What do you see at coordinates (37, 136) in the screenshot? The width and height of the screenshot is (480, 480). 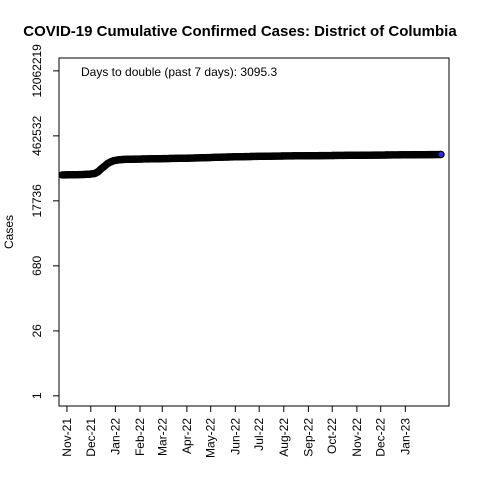 I see `y-tick-label: 462532` at bounding box center [37, 136].